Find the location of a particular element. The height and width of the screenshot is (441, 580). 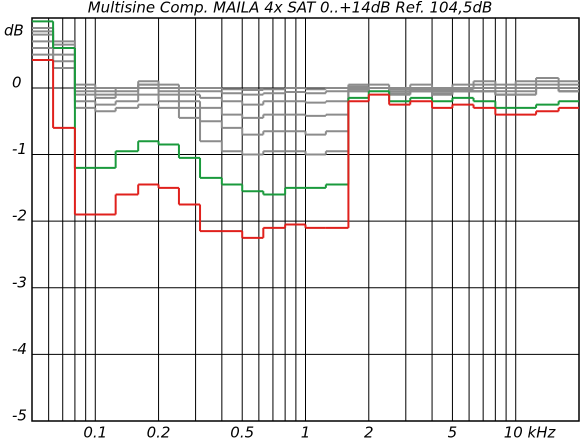

x-tick-label: 5 is located at coordinates (453, 432).